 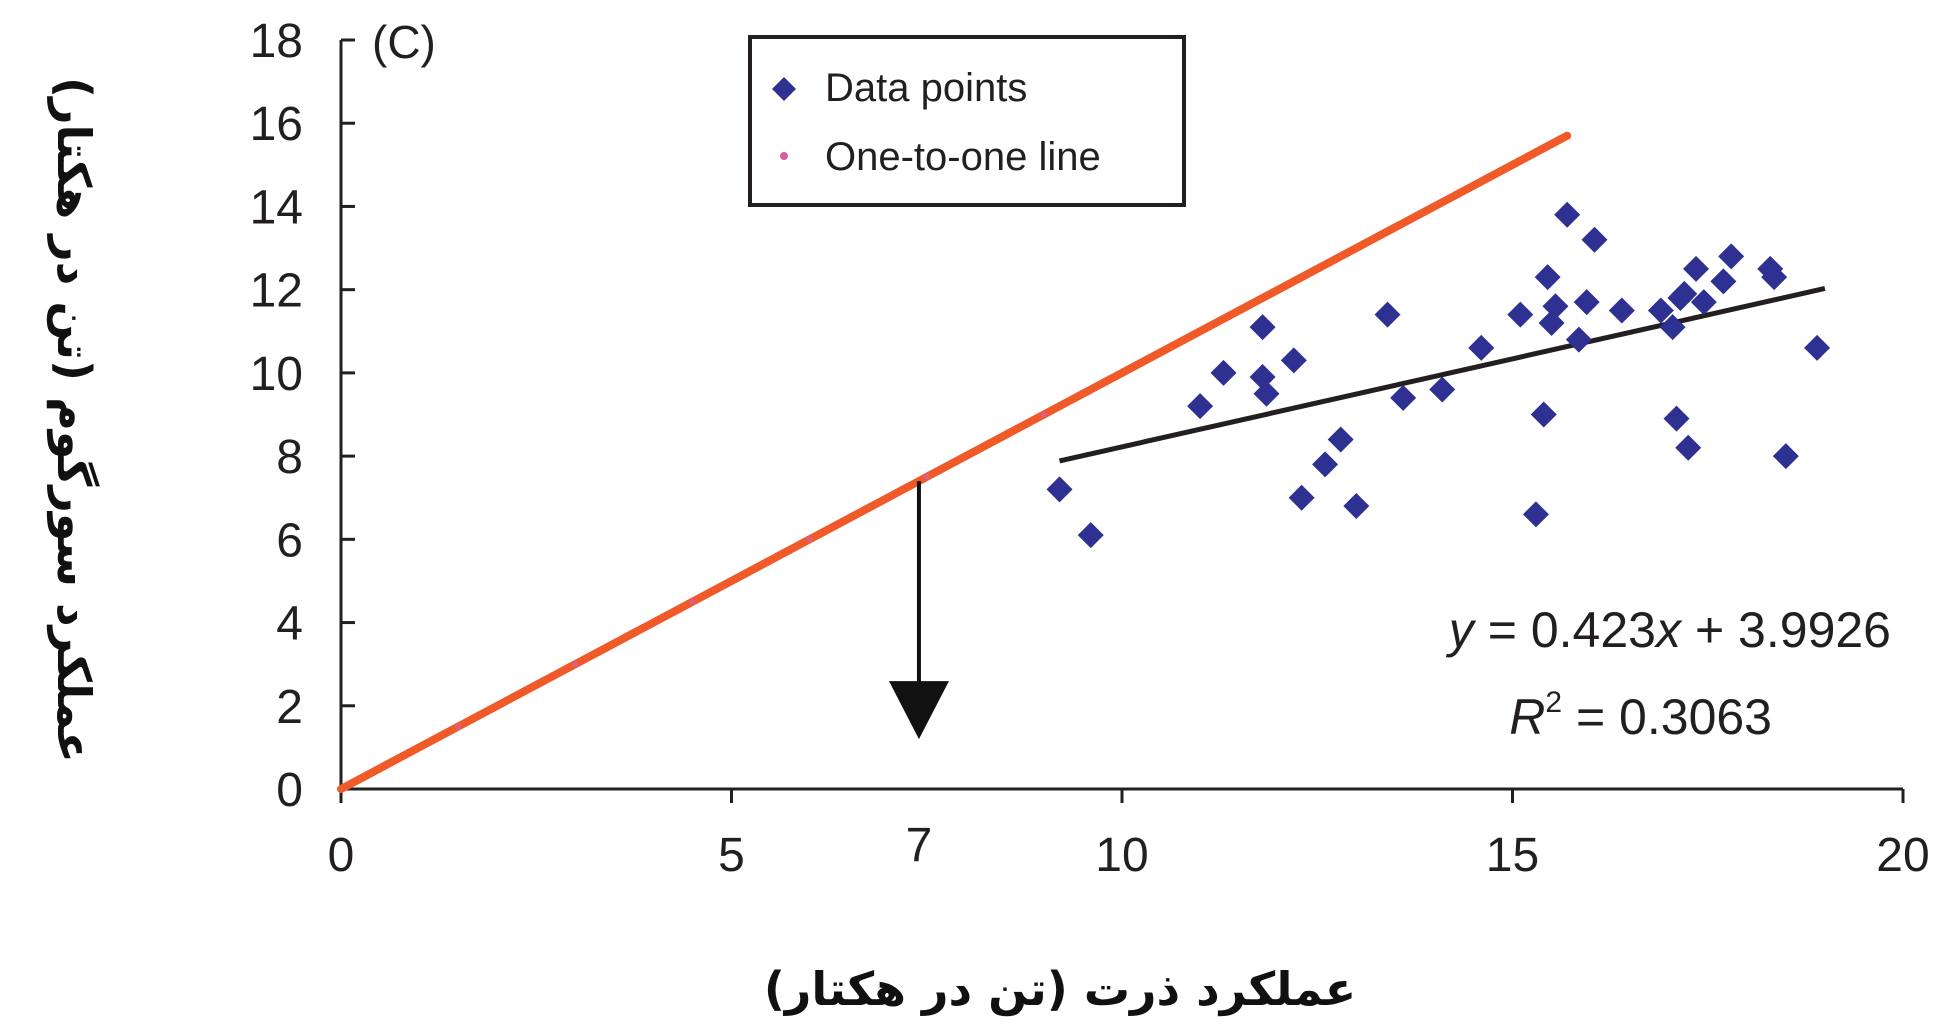 I want to click on x-axis-title: عملکرد ذرت (تن در هکتار), so click(x=1060, y=989).